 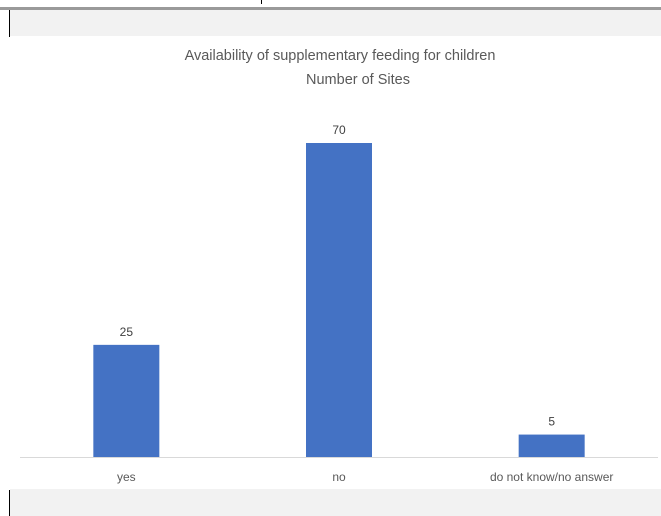 I want to click on left-edge-line-top, so click(x=9, y=23).